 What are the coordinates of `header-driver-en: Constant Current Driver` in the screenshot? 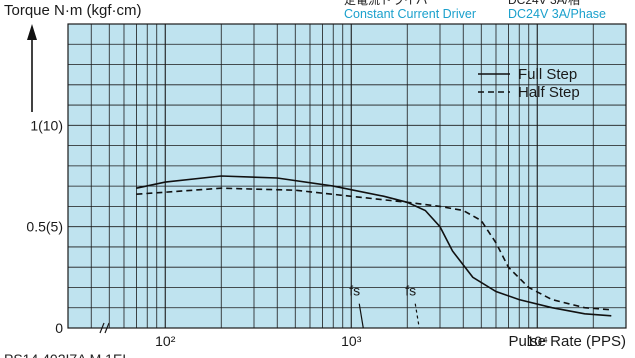 It's located at (410, 14).